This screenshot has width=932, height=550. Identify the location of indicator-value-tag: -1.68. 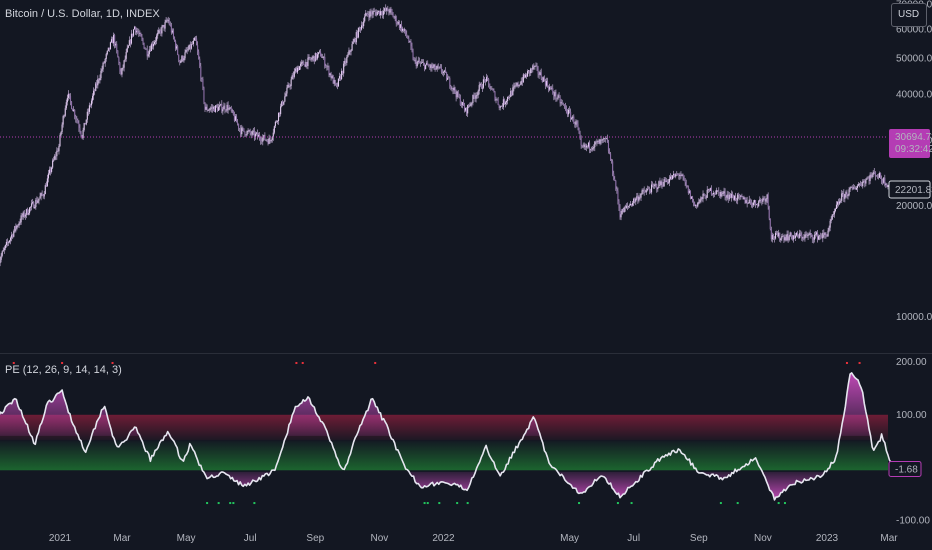
(905, 469).